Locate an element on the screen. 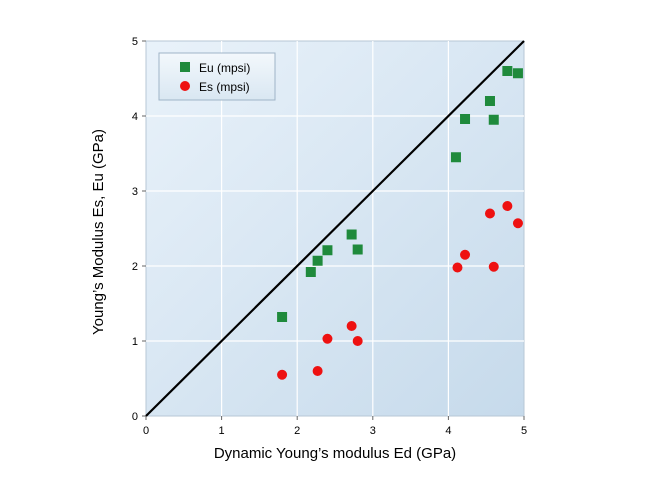  x-tick-label: 3 is located at coordinates (373, 431).